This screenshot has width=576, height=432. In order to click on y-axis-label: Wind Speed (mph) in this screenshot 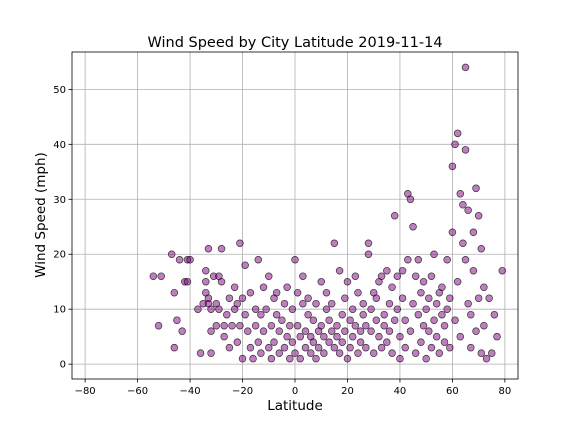, I will do `click(41, 215)`.